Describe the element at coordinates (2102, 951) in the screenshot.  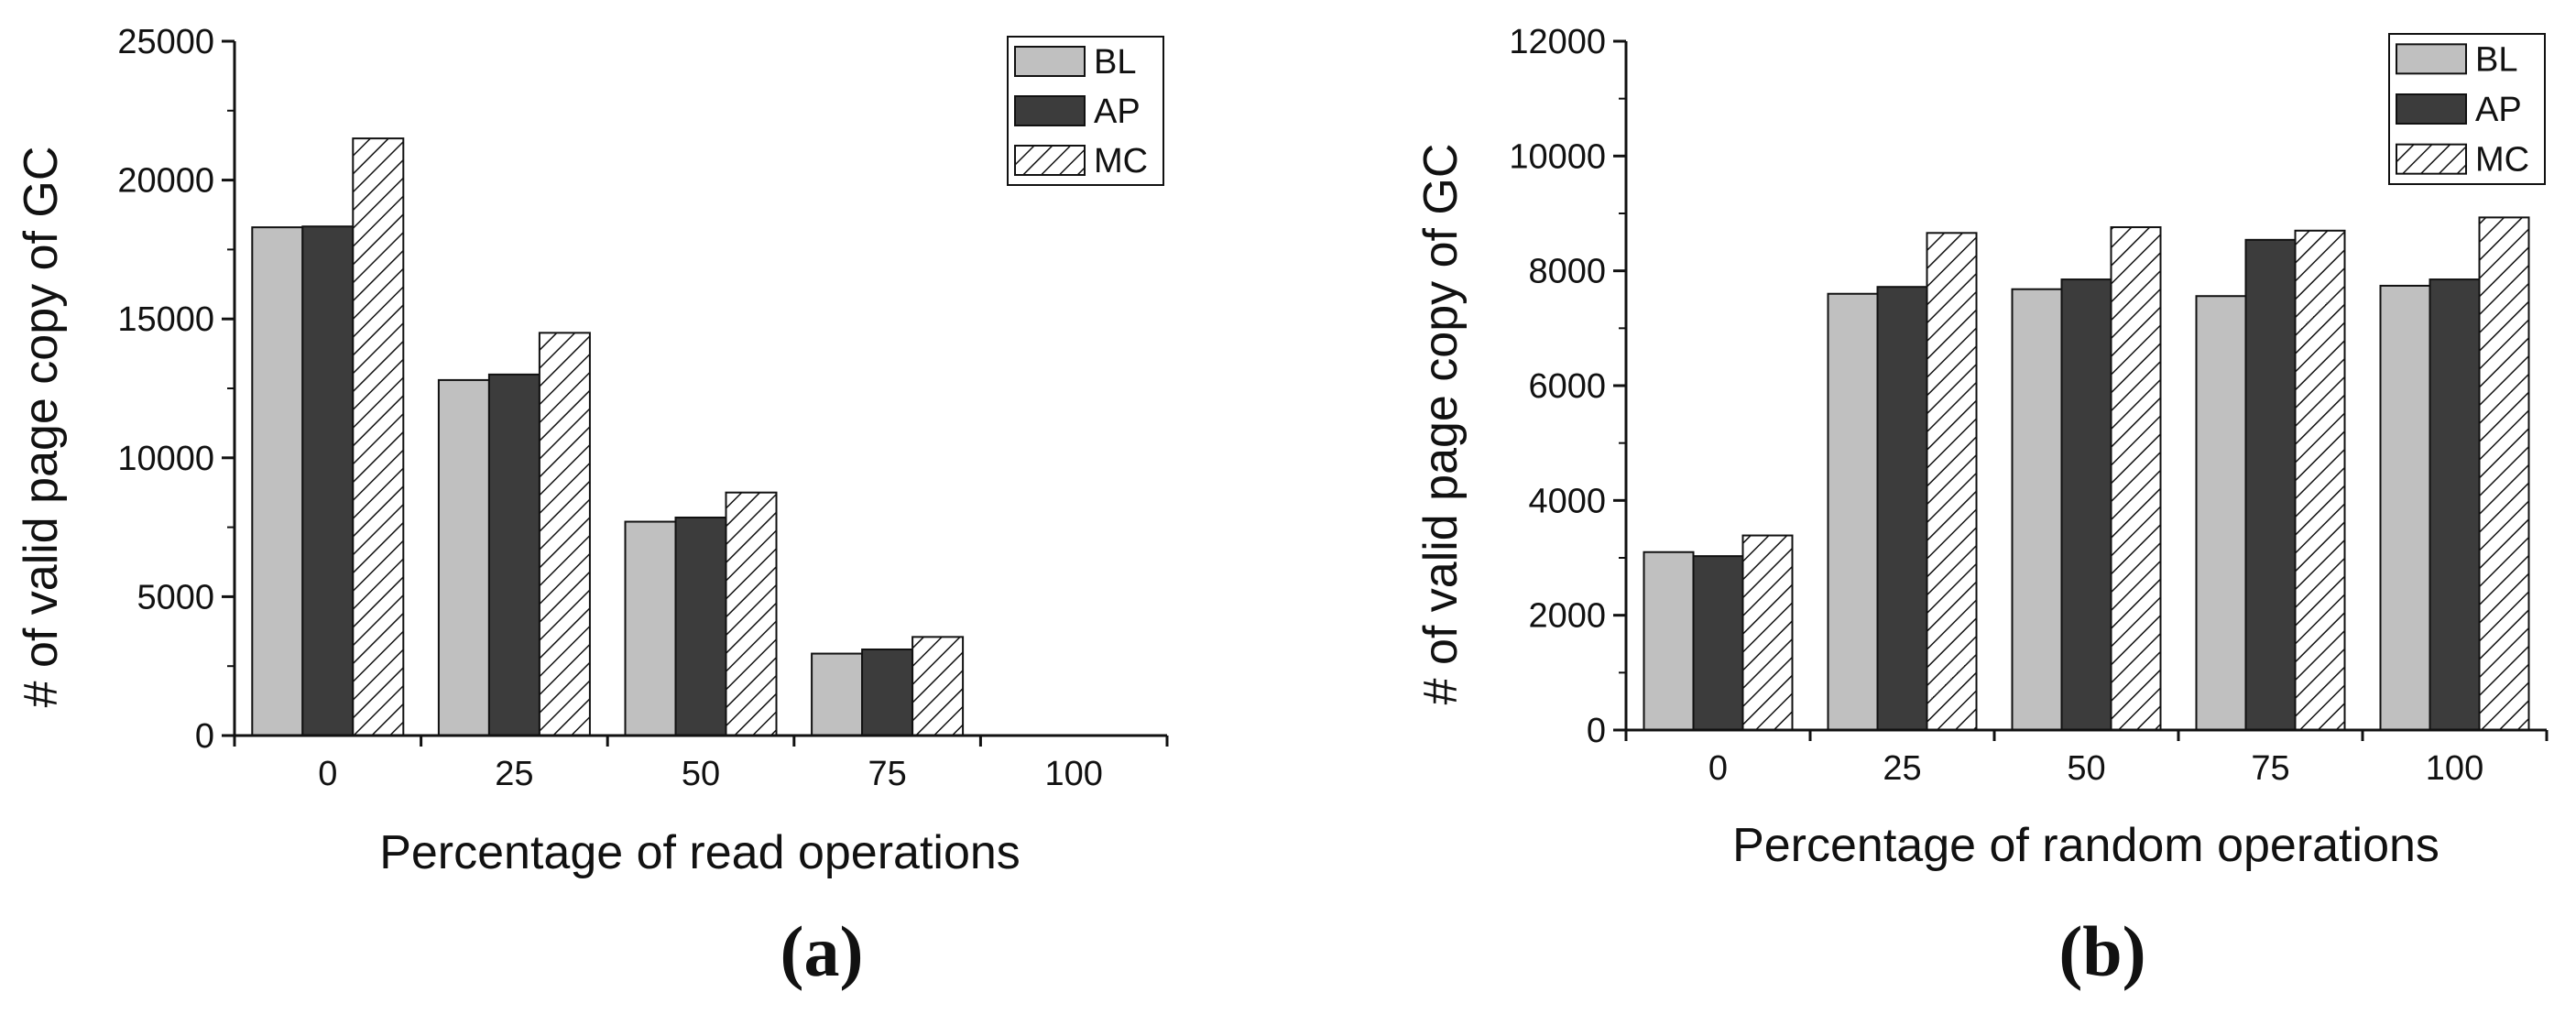
I see `chart-b-panel-label: (b)` at that location.